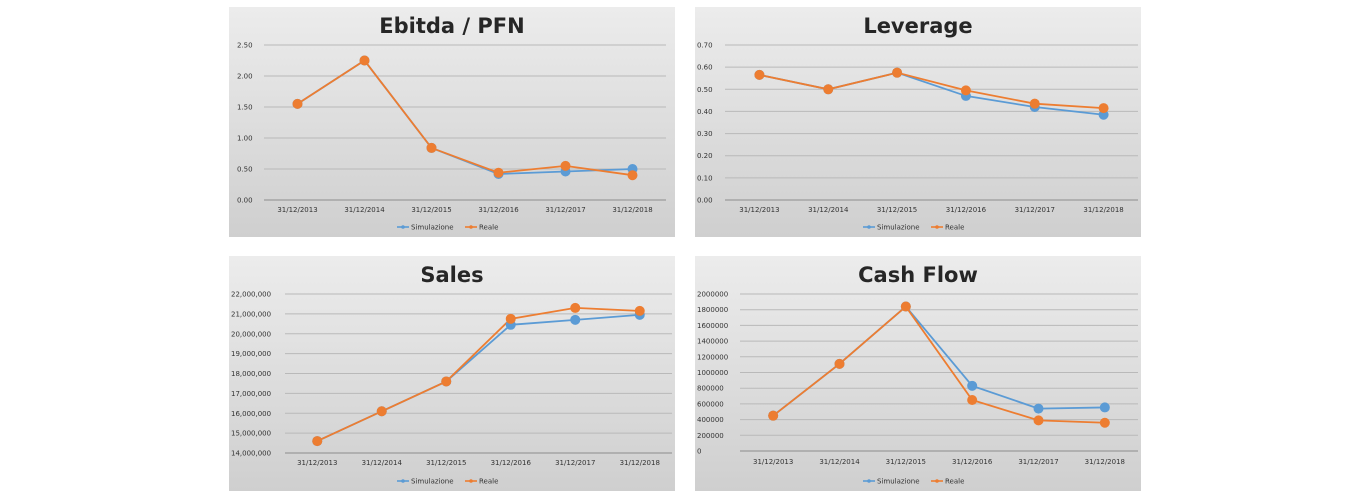  I want to click on y-tick-label: 20,000,000, so click(251, 334).